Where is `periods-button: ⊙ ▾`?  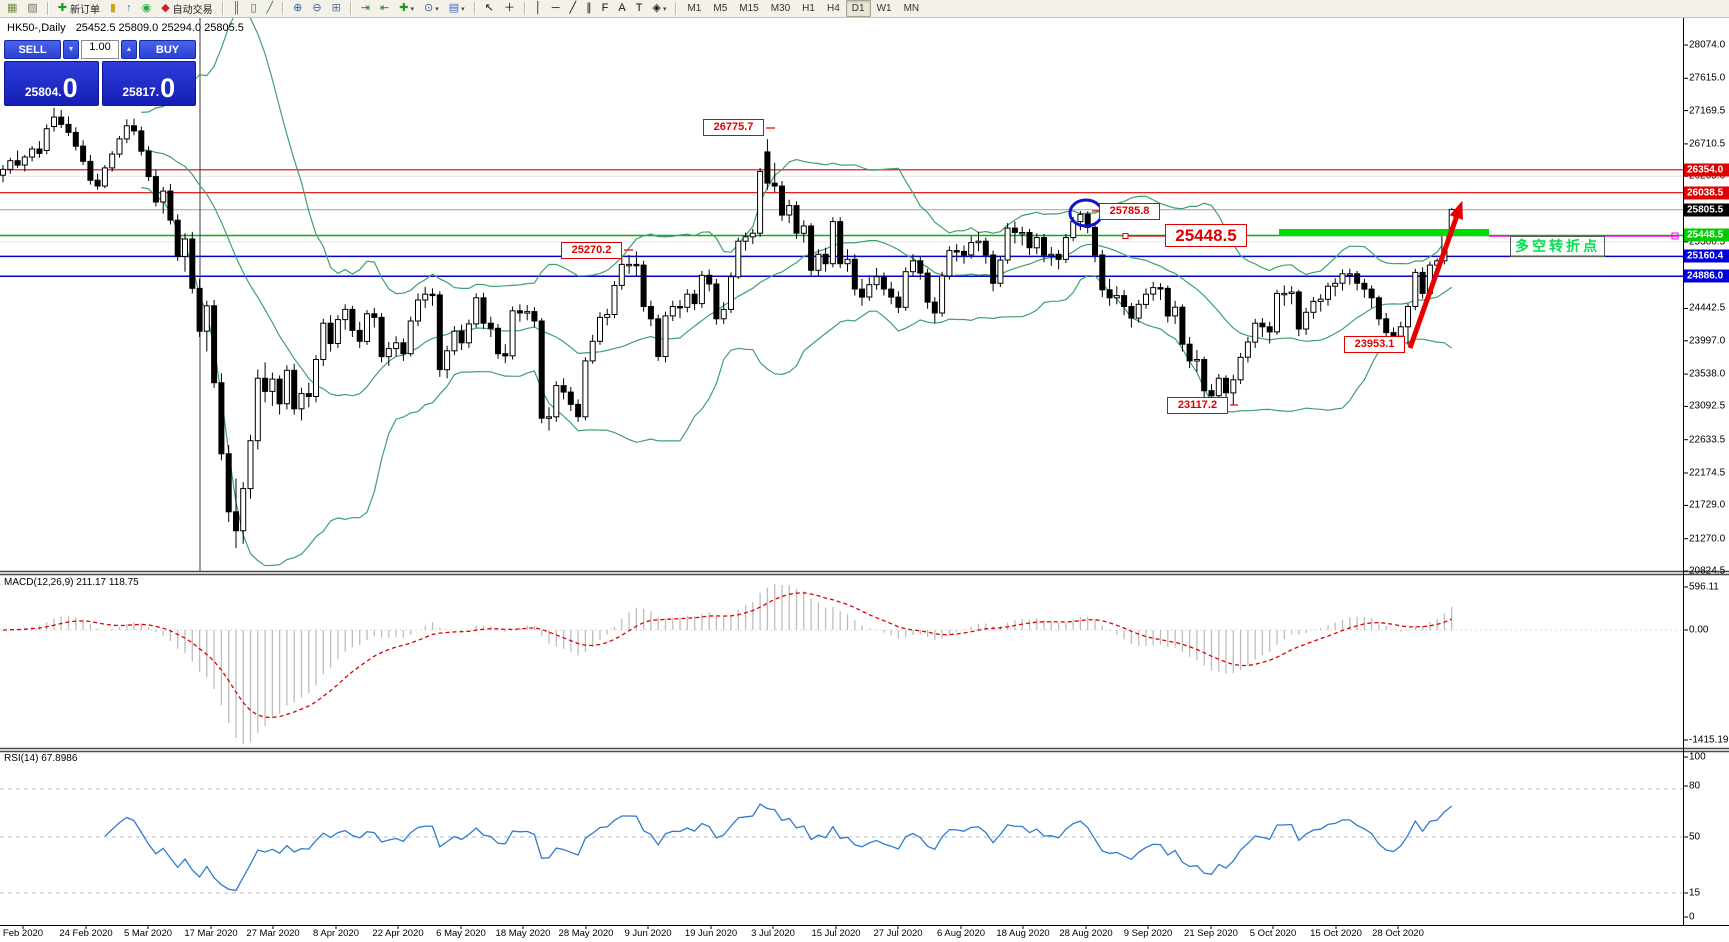 periods-button: ⊙ ▾ is located at coordinates (431, 8).